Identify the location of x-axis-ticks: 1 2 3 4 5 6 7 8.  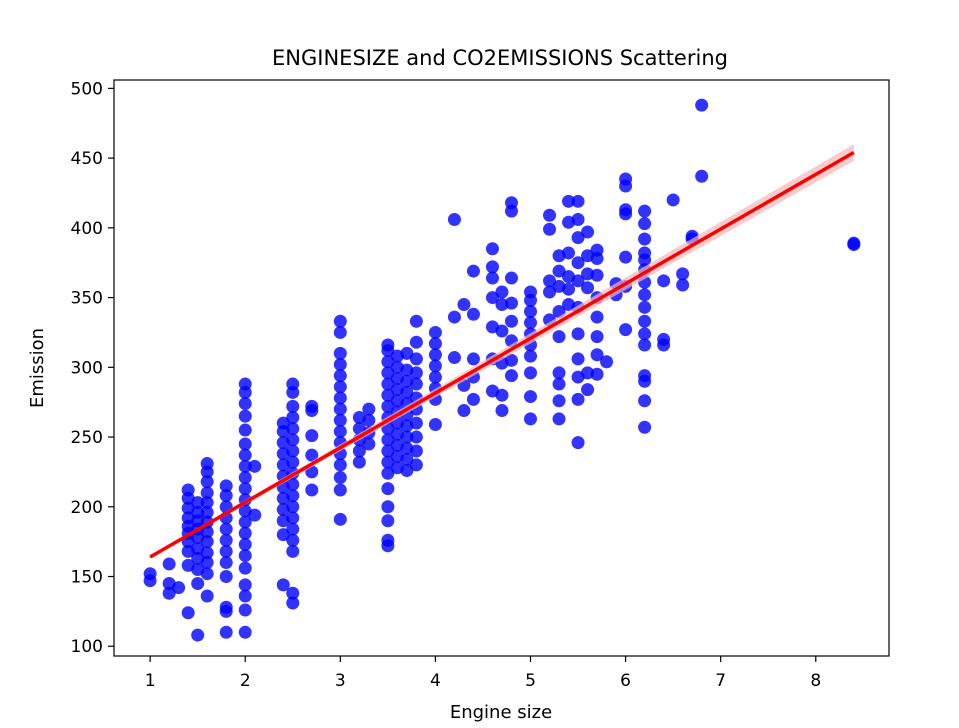
(483, 673).